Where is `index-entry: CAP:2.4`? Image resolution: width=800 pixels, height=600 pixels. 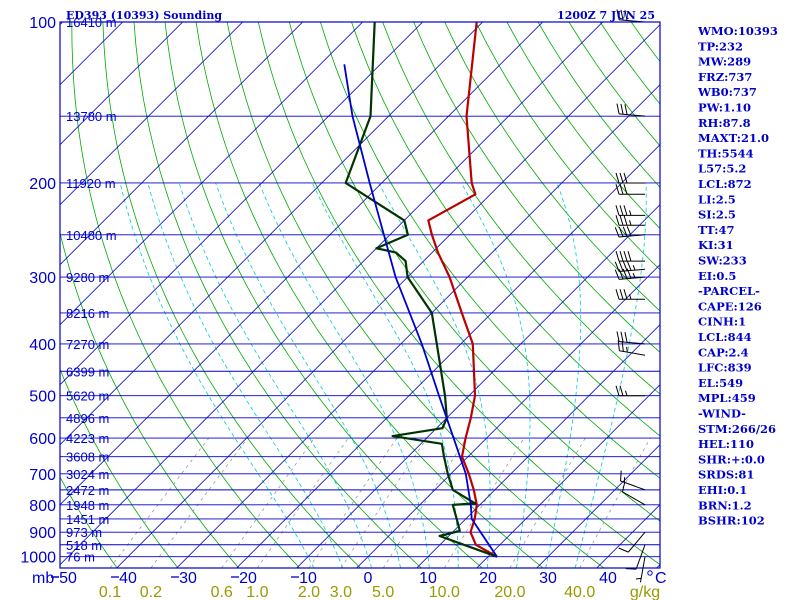
index-entry: CAP:2.4 is located at coordinates (723, 352).